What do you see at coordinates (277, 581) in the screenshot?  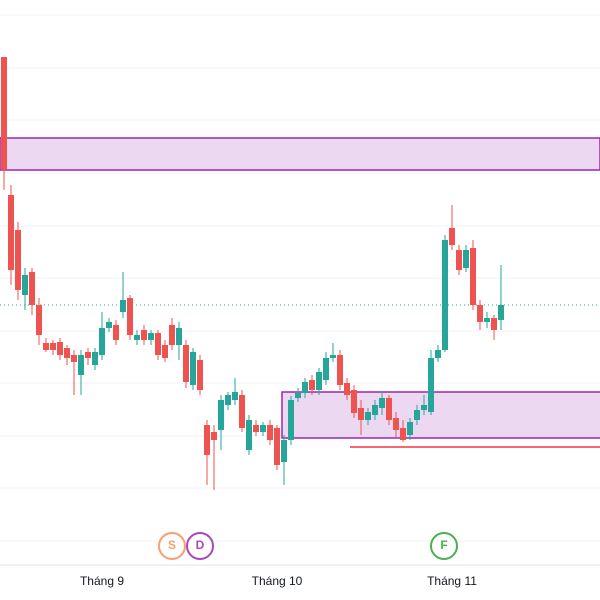 I see `x-tick-label: Tháng 10` at bounding box center [277, 581].